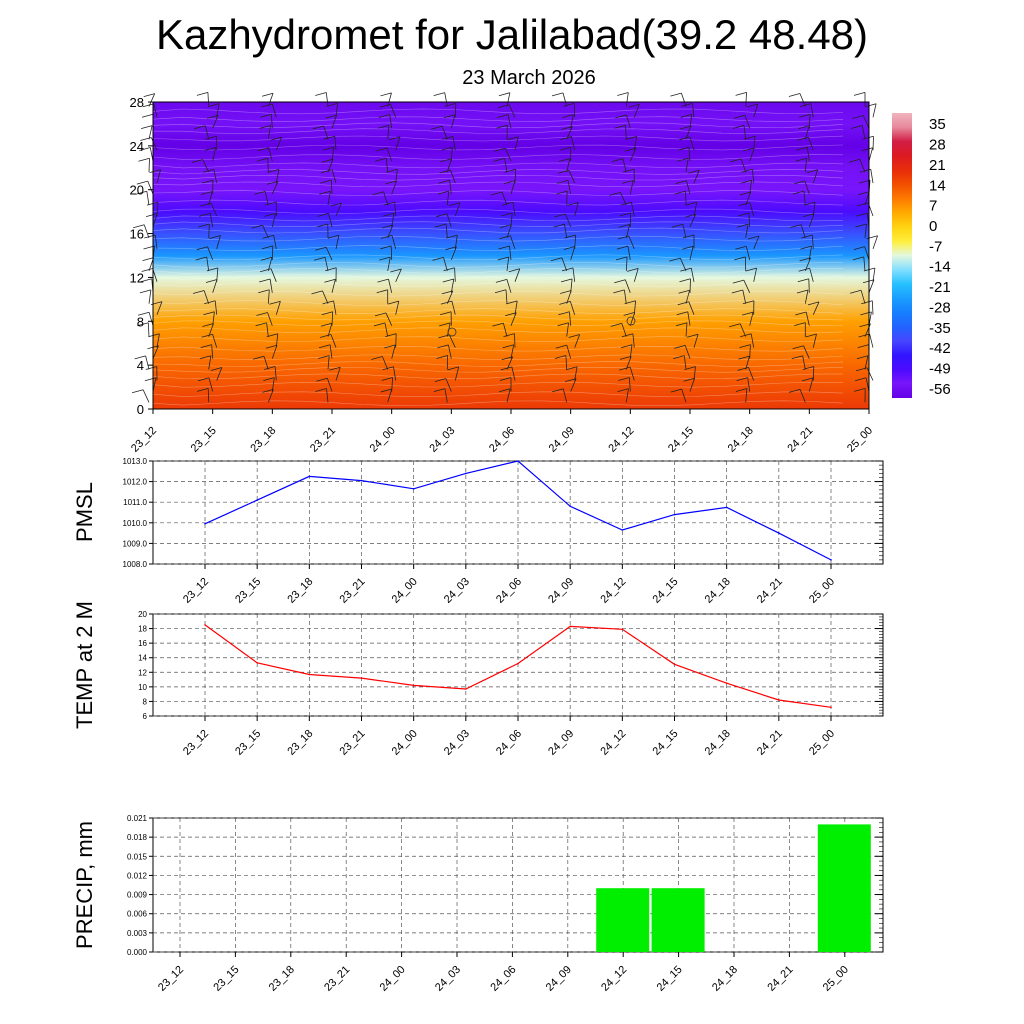  What do you see at coordinates (137, 277) in the screenshot?
I see `y-tick-label: 12` at bounding box center [137, 277].